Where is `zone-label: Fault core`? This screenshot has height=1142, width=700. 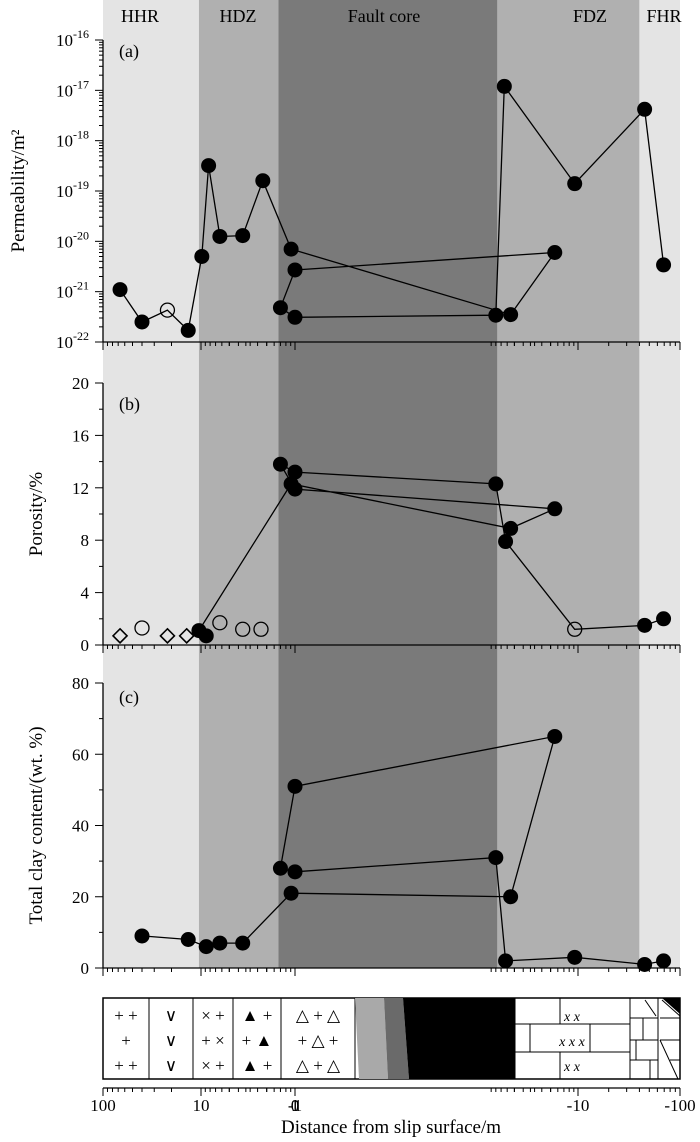 zone-label: Fault core is located at coordinates (384, 16).